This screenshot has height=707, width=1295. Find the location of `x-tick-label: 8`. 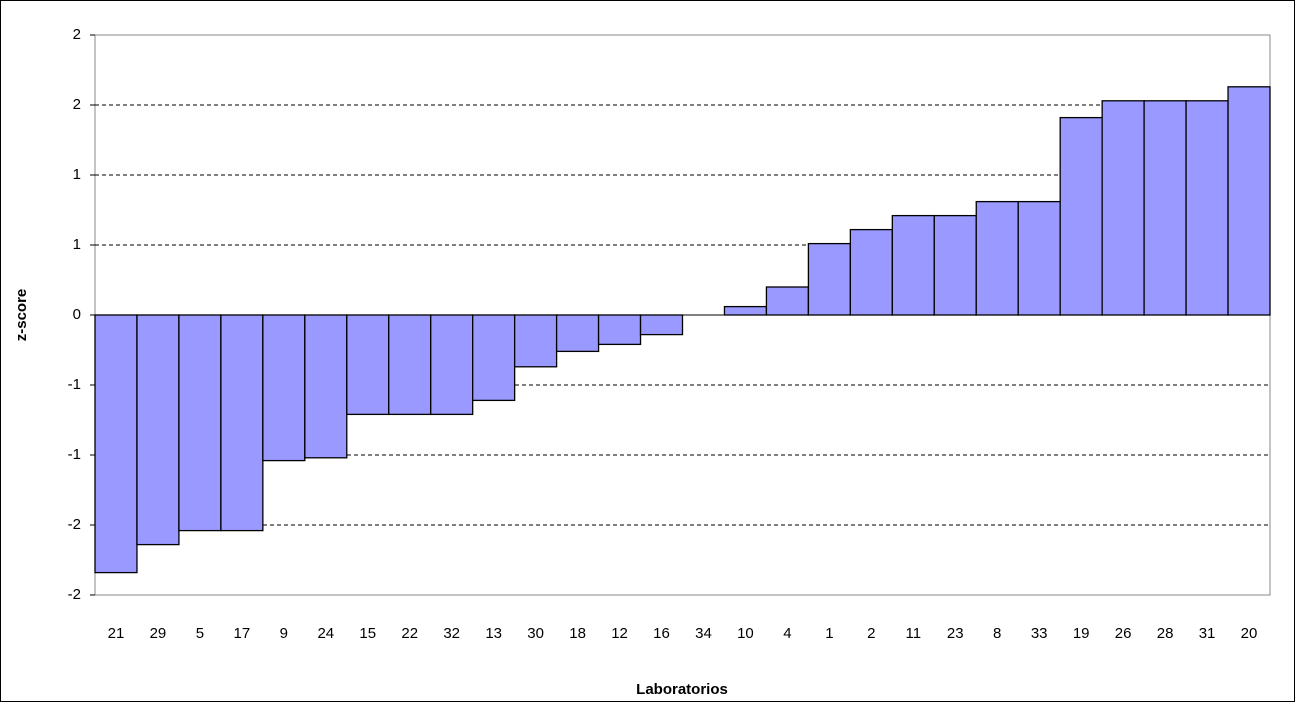

x-tick-label: 8 is located at coordinates (997, 633).